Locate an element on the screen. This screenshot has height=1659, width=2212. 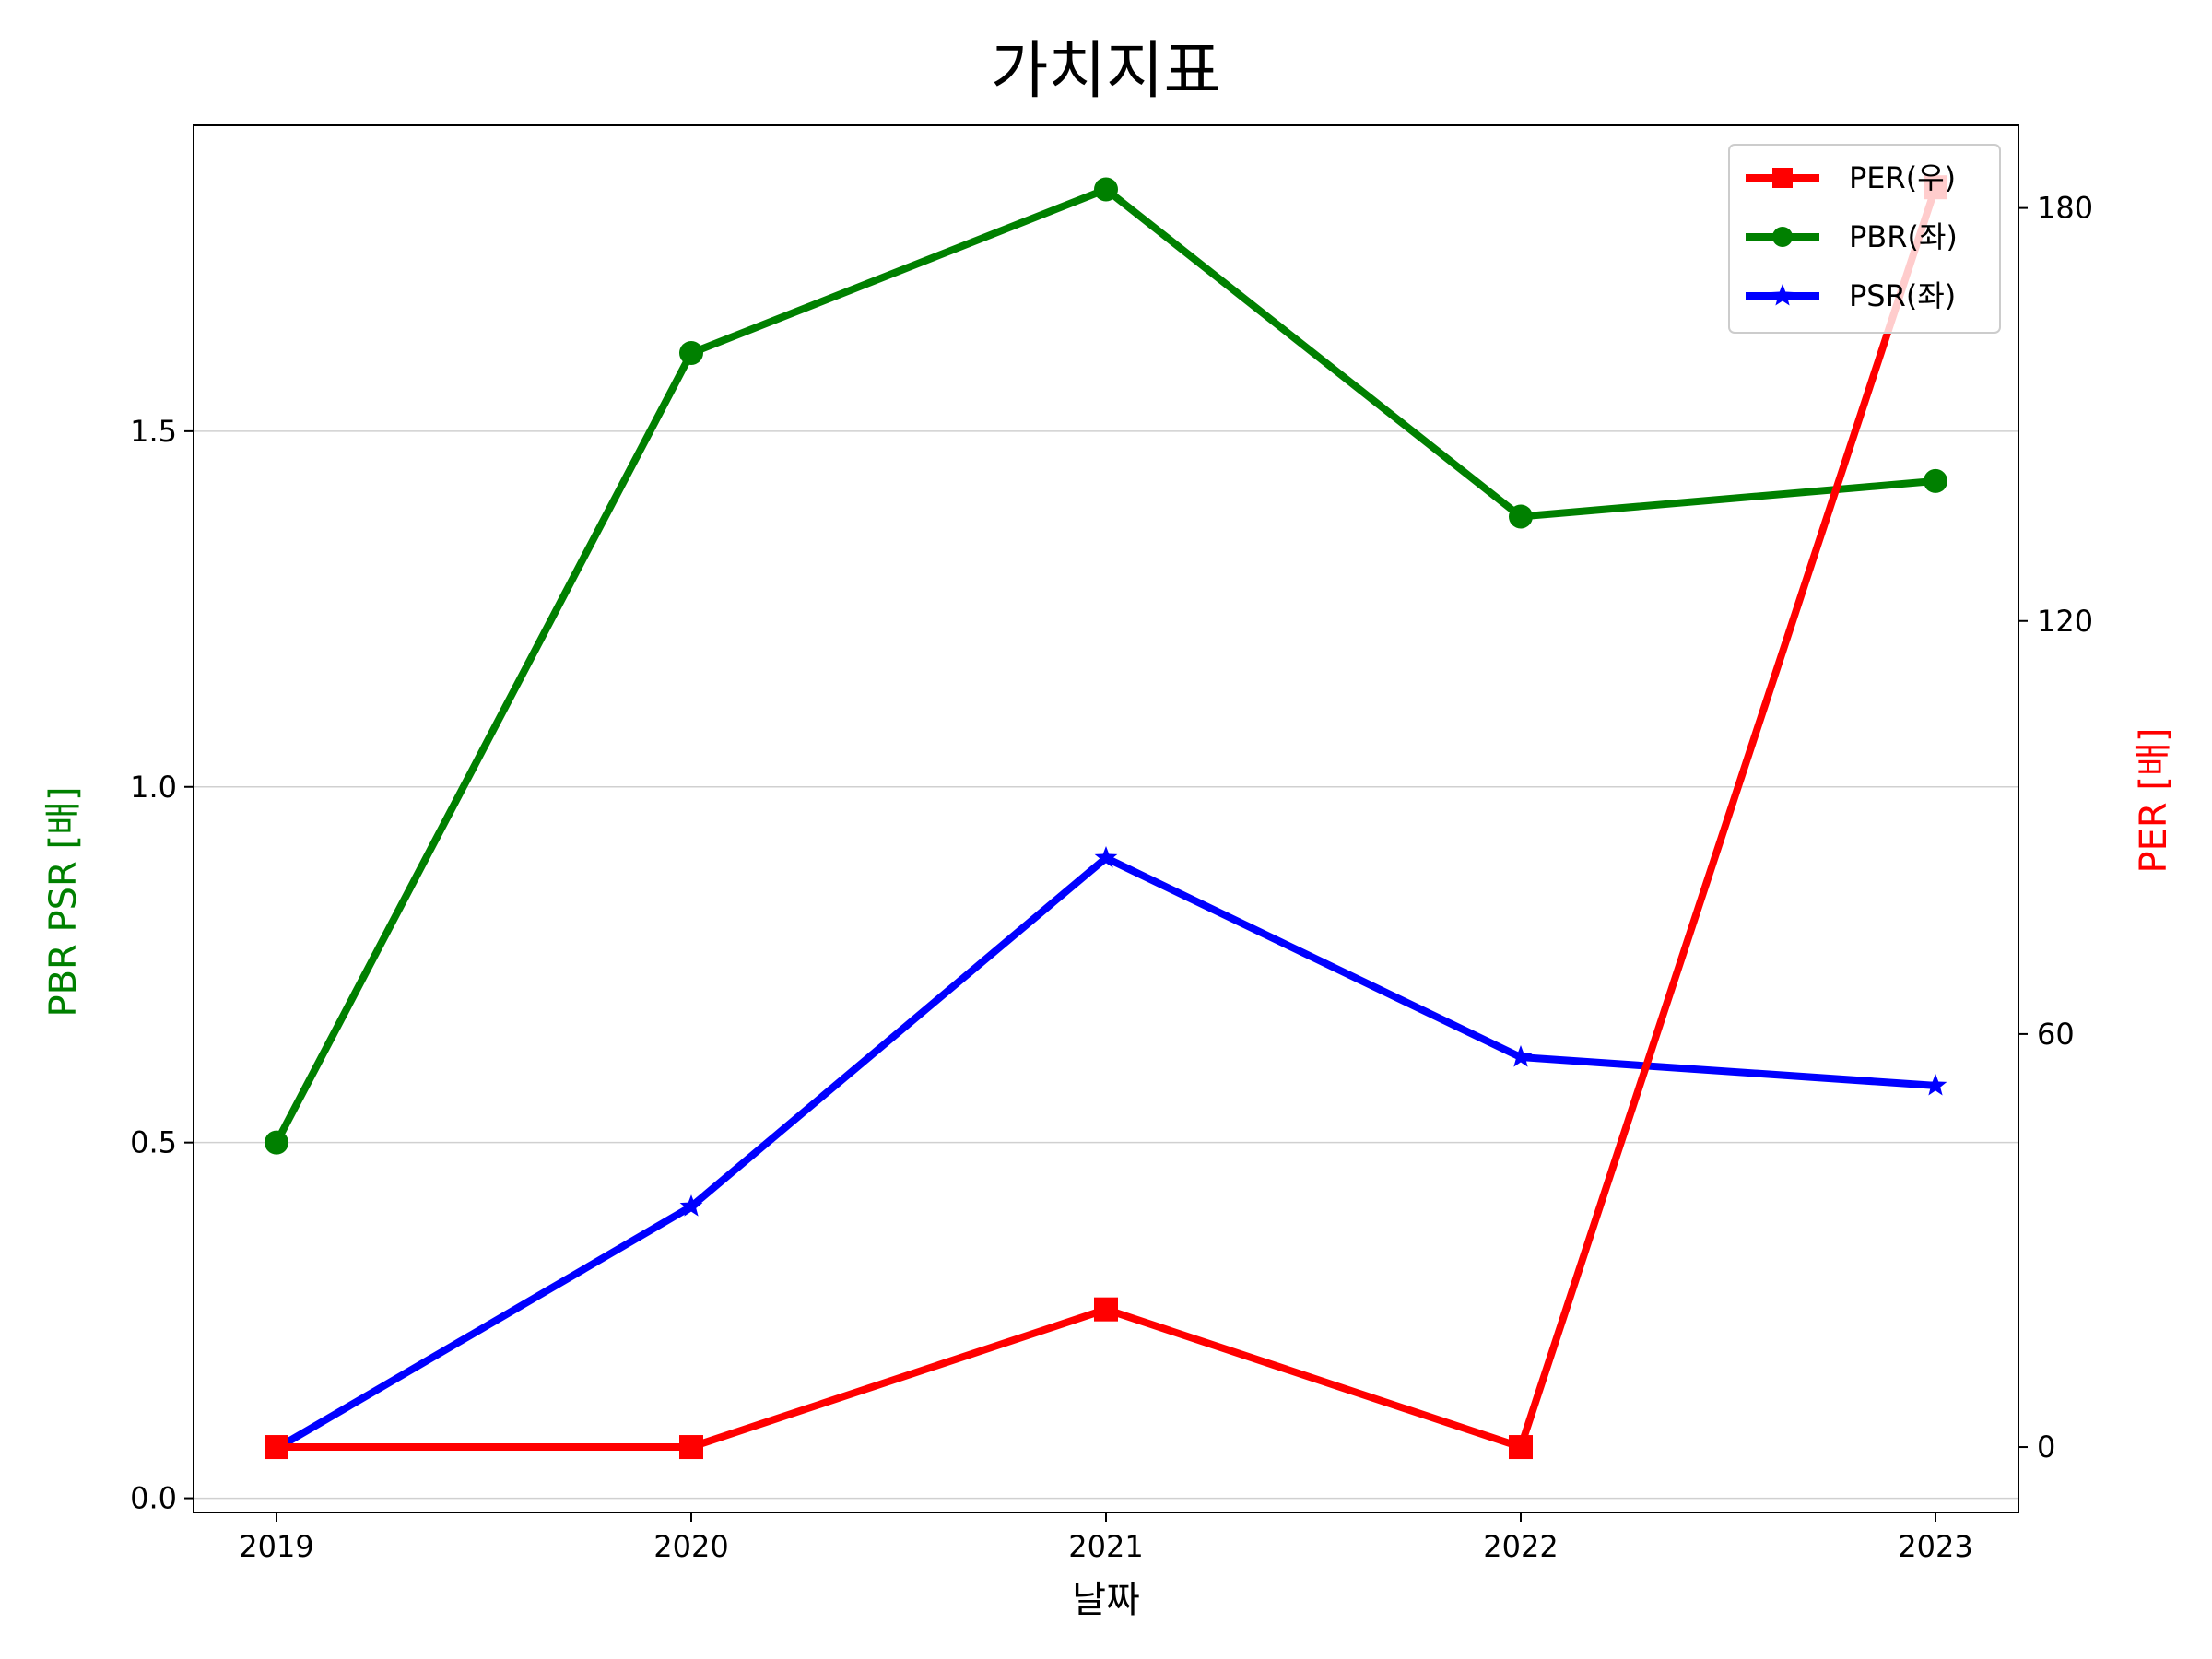
y-right-tick-label: 180 is located at coordinates (2065, 208).